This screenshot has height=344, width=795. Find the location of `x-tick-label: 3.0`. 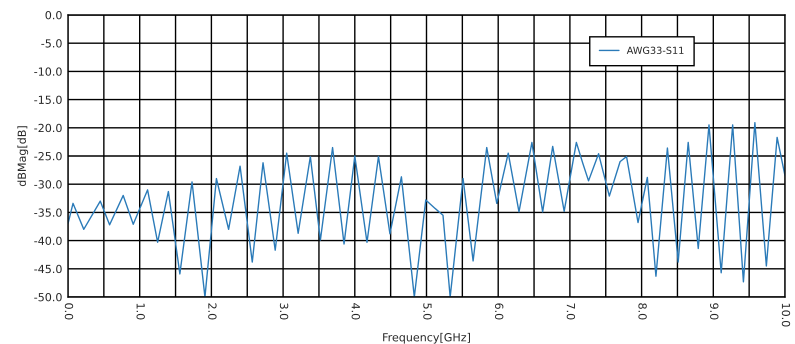

x-tick-label: 3.0 is located at coordinates (284, 311).